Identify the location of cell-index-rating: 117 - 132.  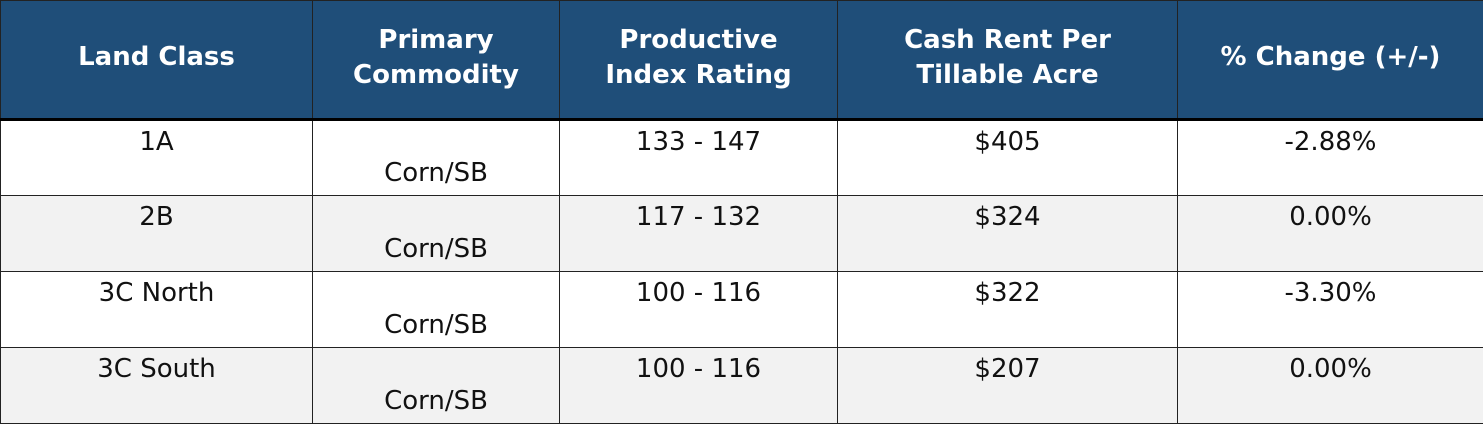
(699, 234).